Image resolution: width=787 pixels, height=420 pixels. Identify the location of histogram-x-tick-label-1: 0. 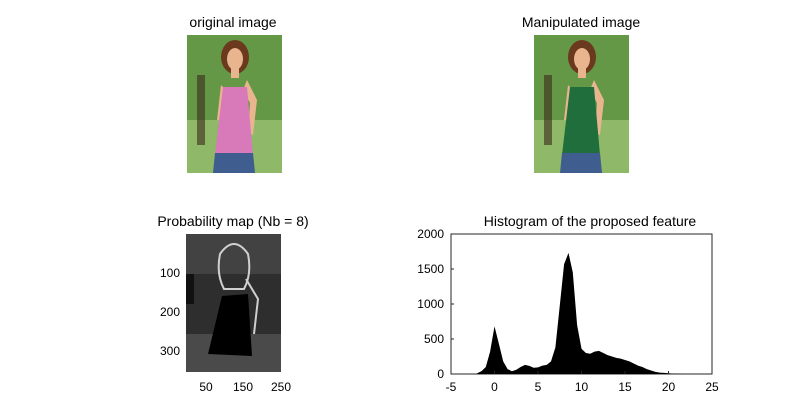
(494, 387).